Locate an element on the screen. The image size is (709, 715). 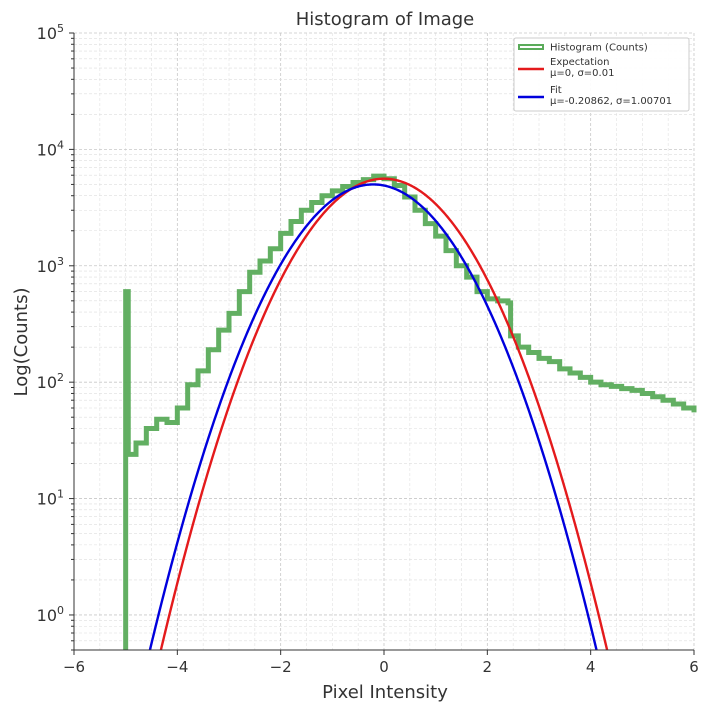
x-axis-label: Pixel Intensity is located at coordinates (385, 692).